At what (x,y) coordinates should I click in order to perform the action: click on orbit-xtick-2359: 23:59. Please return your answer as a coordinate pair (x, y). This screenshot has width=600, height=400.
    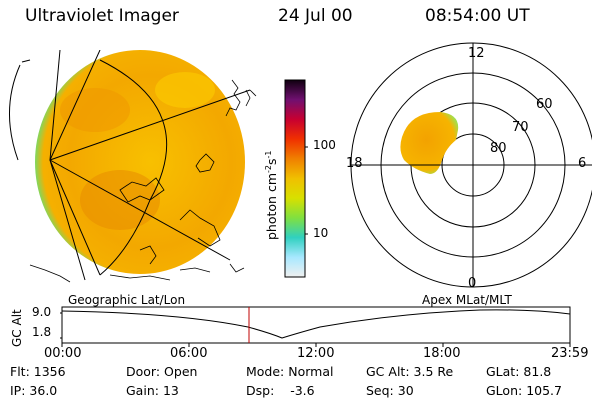
    Looking at the image, I should click on (570, 353).